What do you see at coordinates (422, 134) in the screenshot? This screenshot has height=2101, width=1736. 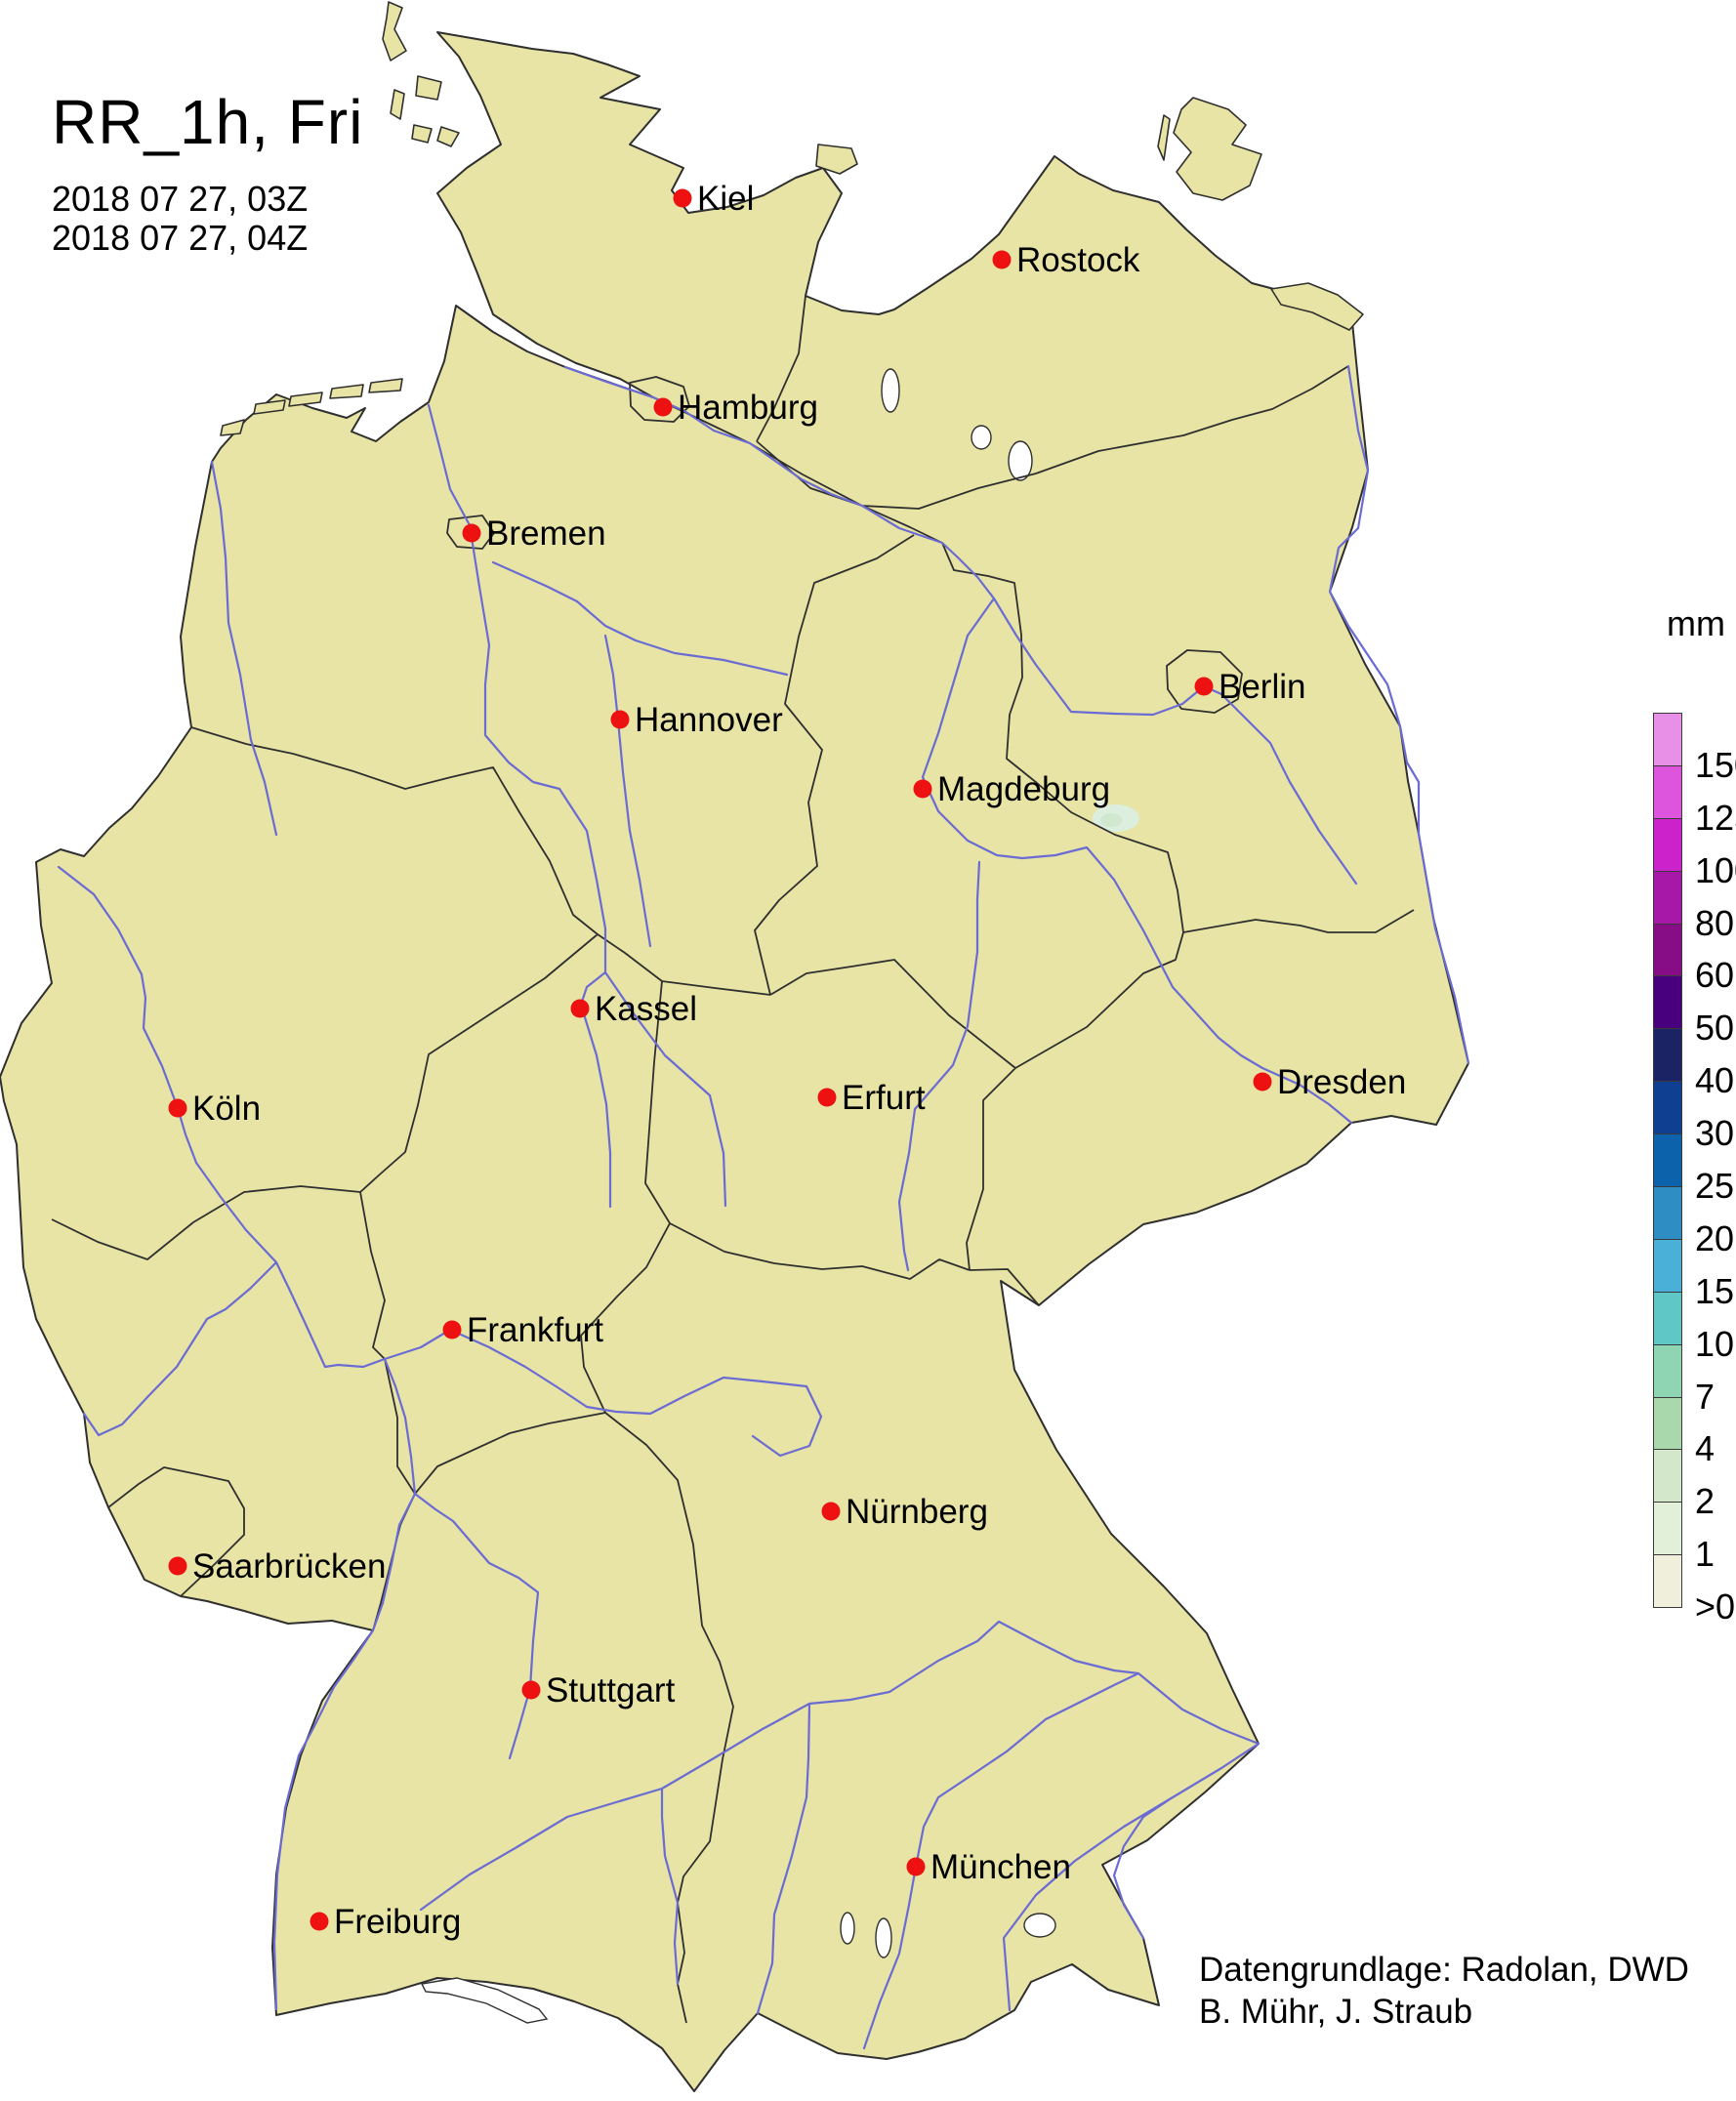 I see `island-pellworm` at bounding box center [422, 134].